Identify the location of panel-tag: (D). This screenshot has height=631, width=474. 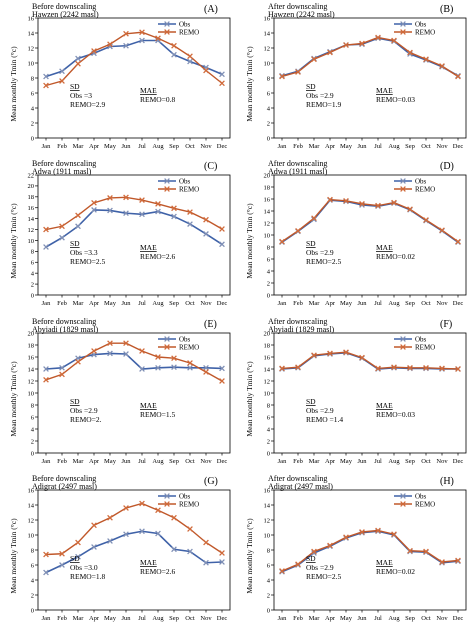
(447, 166).